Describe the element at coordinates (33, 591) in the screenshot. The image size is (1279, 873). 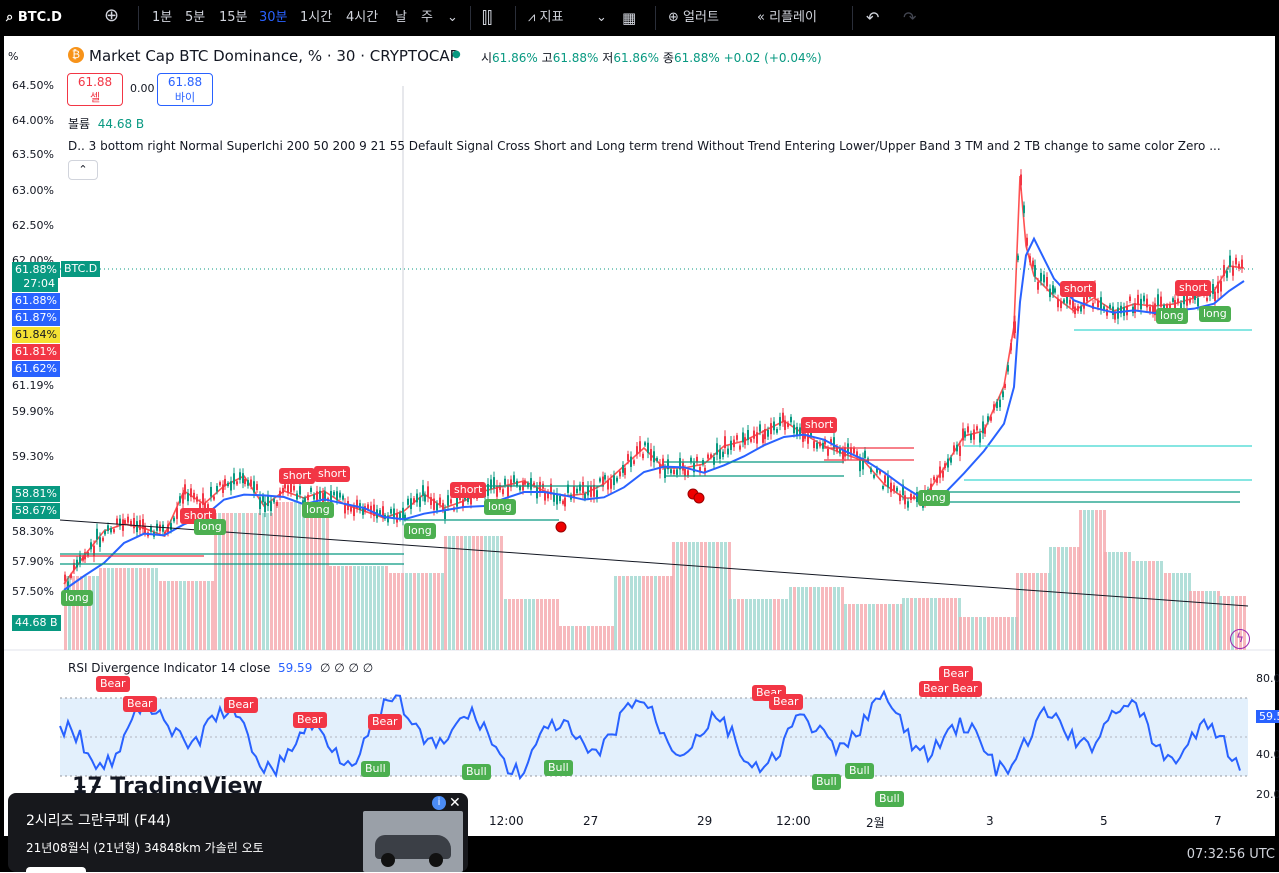
I see `y-label: 57.50%` at that location.